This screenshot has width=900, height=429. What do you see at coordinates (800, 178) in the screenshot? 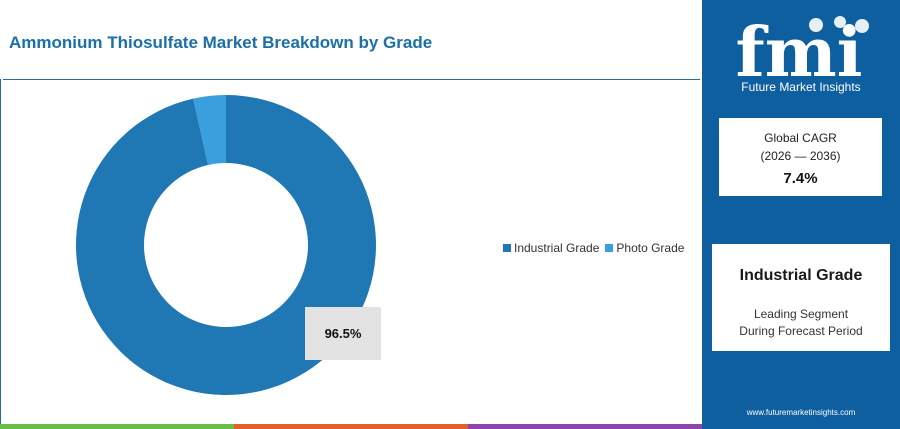
I see `cagr-value: 7.4%` at bounding box center [800, 178].